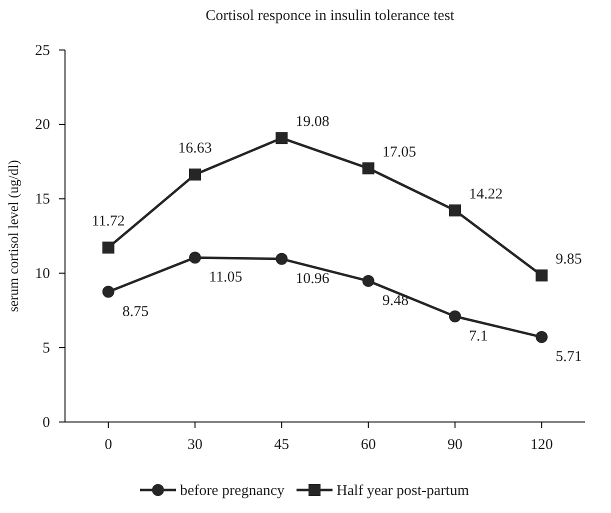  Describe the element at coordinates (14, 236) in the screenshot. I see `y-axis-title: serum cortisol level (ug/dl)` at that location.